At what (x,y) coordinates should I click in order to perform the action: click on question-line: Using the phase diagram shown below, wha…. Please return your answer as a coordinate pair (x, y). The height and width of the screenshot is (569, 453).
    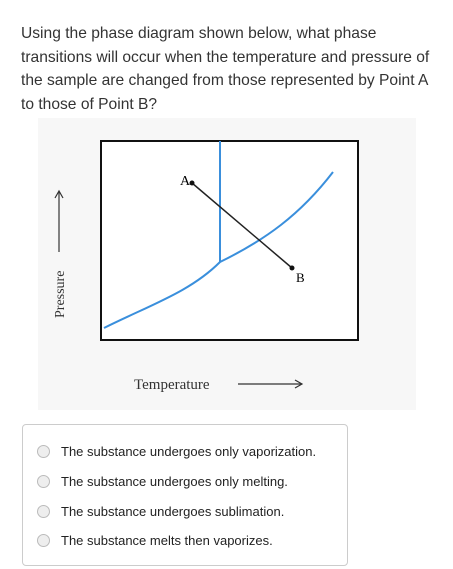
    Looking at the image, I should click on (199, 33).